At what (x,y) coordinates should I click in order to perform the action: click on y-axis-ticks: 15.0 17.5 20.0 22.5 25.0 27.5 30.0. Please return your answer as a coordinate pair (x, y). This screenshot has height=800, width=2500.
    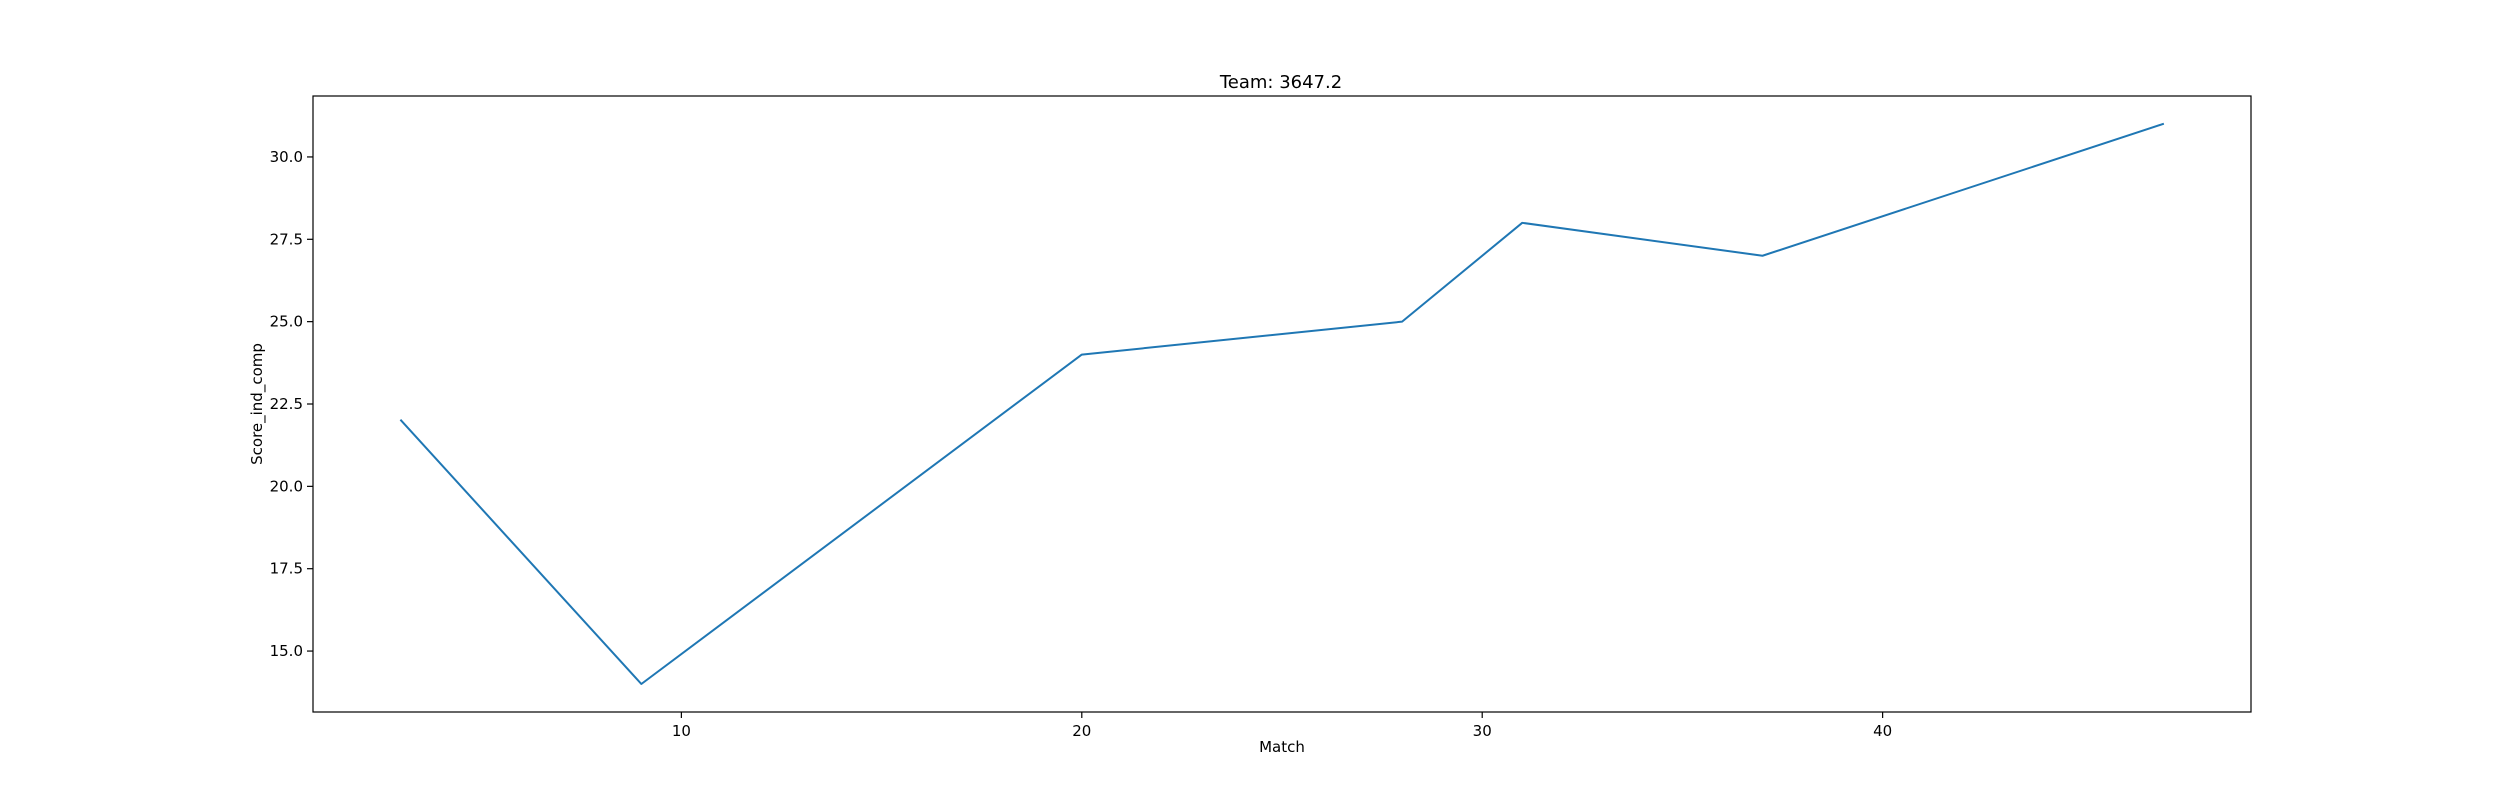
    Looking at the image, I should click on (291, 404).